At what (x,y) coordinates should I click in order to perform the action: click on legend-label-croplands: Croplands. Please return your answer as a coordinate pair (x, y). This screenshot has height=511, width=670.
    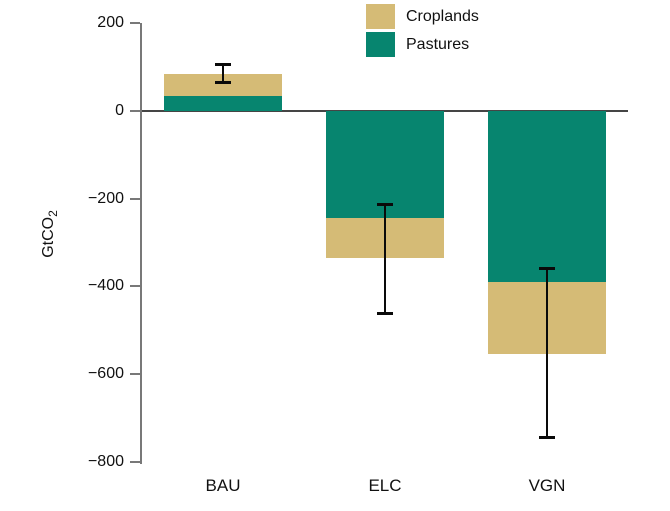
    Looking at the image, I should click on (442, 16).